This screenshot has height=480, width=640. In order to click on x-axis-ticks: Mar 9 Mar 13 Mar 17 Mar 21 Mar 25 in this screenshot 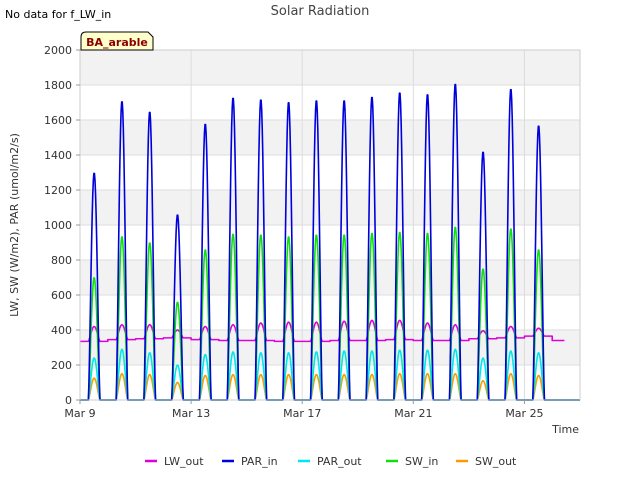, I will do `click(304, 410)`.